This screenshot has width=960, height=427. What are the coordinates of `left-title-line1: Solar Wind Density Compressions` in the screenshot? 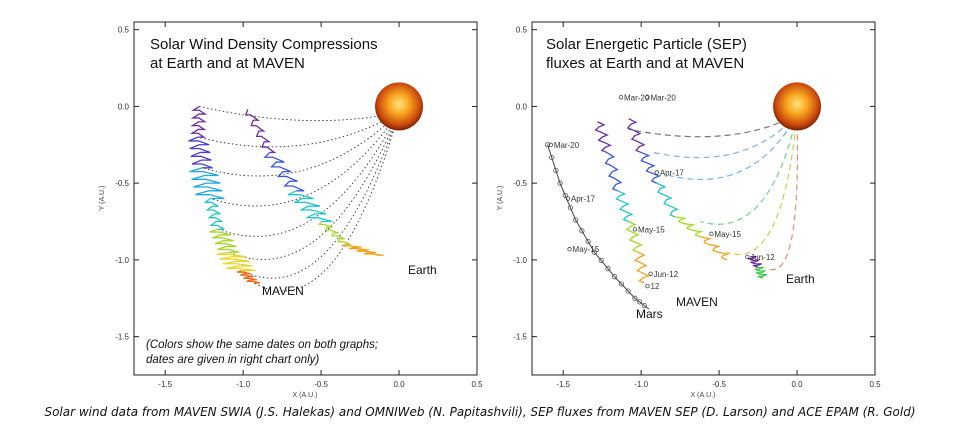 It's located at (264, 44).